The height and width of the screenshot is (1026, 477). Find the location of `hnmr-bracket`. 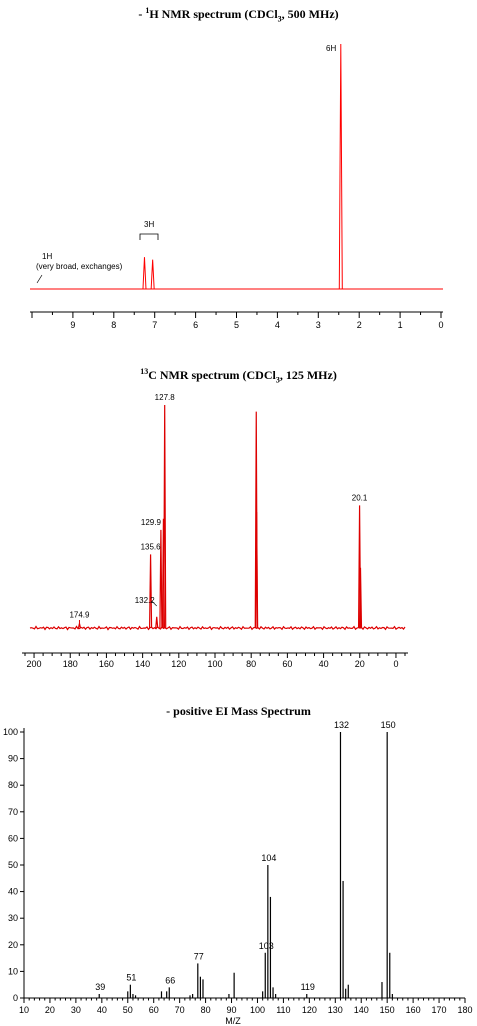

hnmr-bracket is located at coordinates (149, 236).